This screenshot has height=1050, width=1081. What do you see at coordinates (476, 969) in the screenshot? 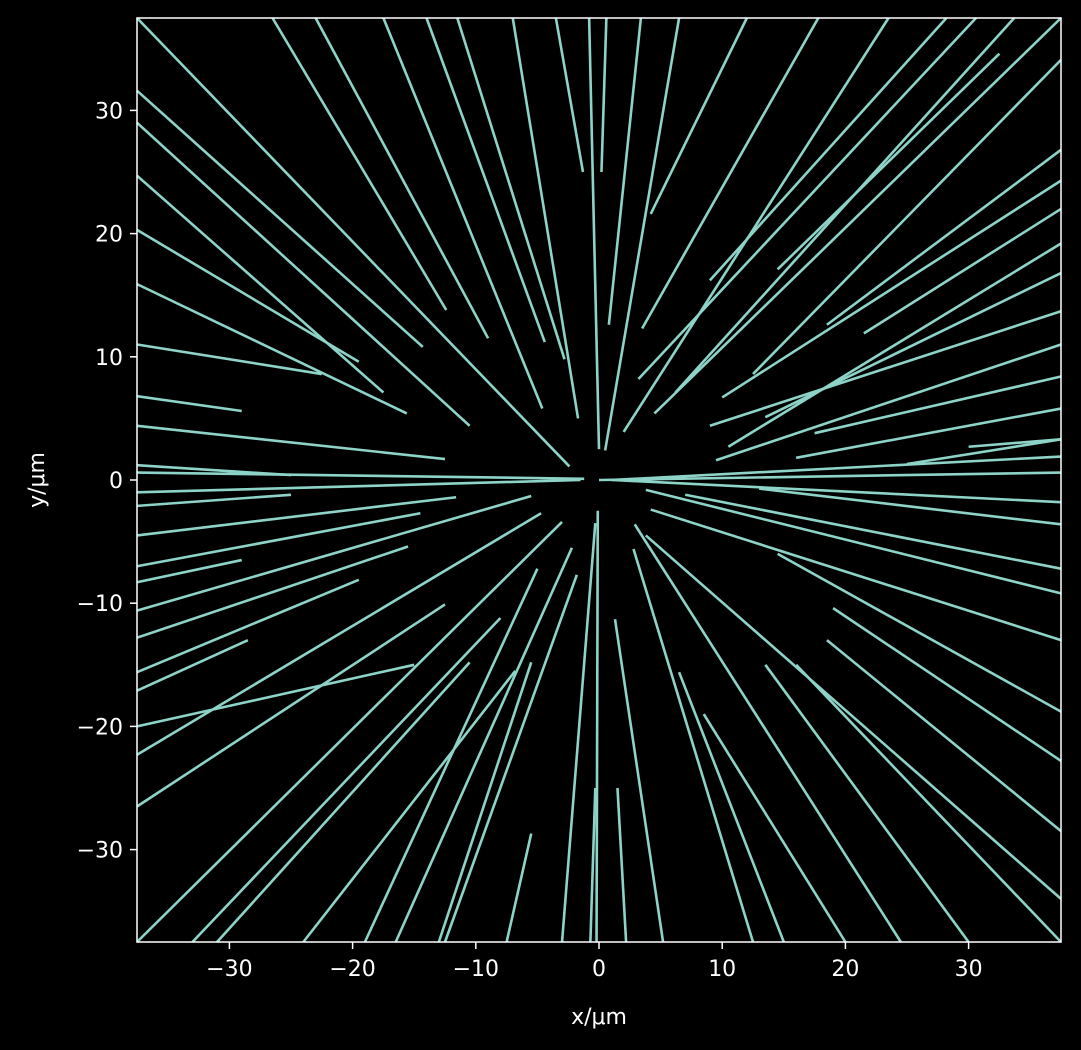
I see `x-tick-label: −10` at bounding box center [476, 969].